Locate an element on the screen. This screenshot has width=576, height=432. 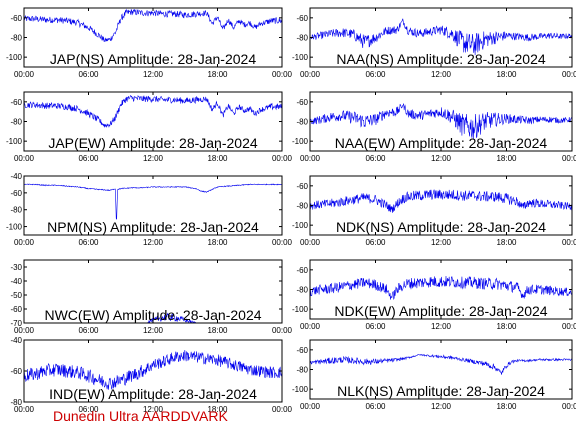
x-tick-label-naa-ew: 06:00 is located at coordinates (375, 158).